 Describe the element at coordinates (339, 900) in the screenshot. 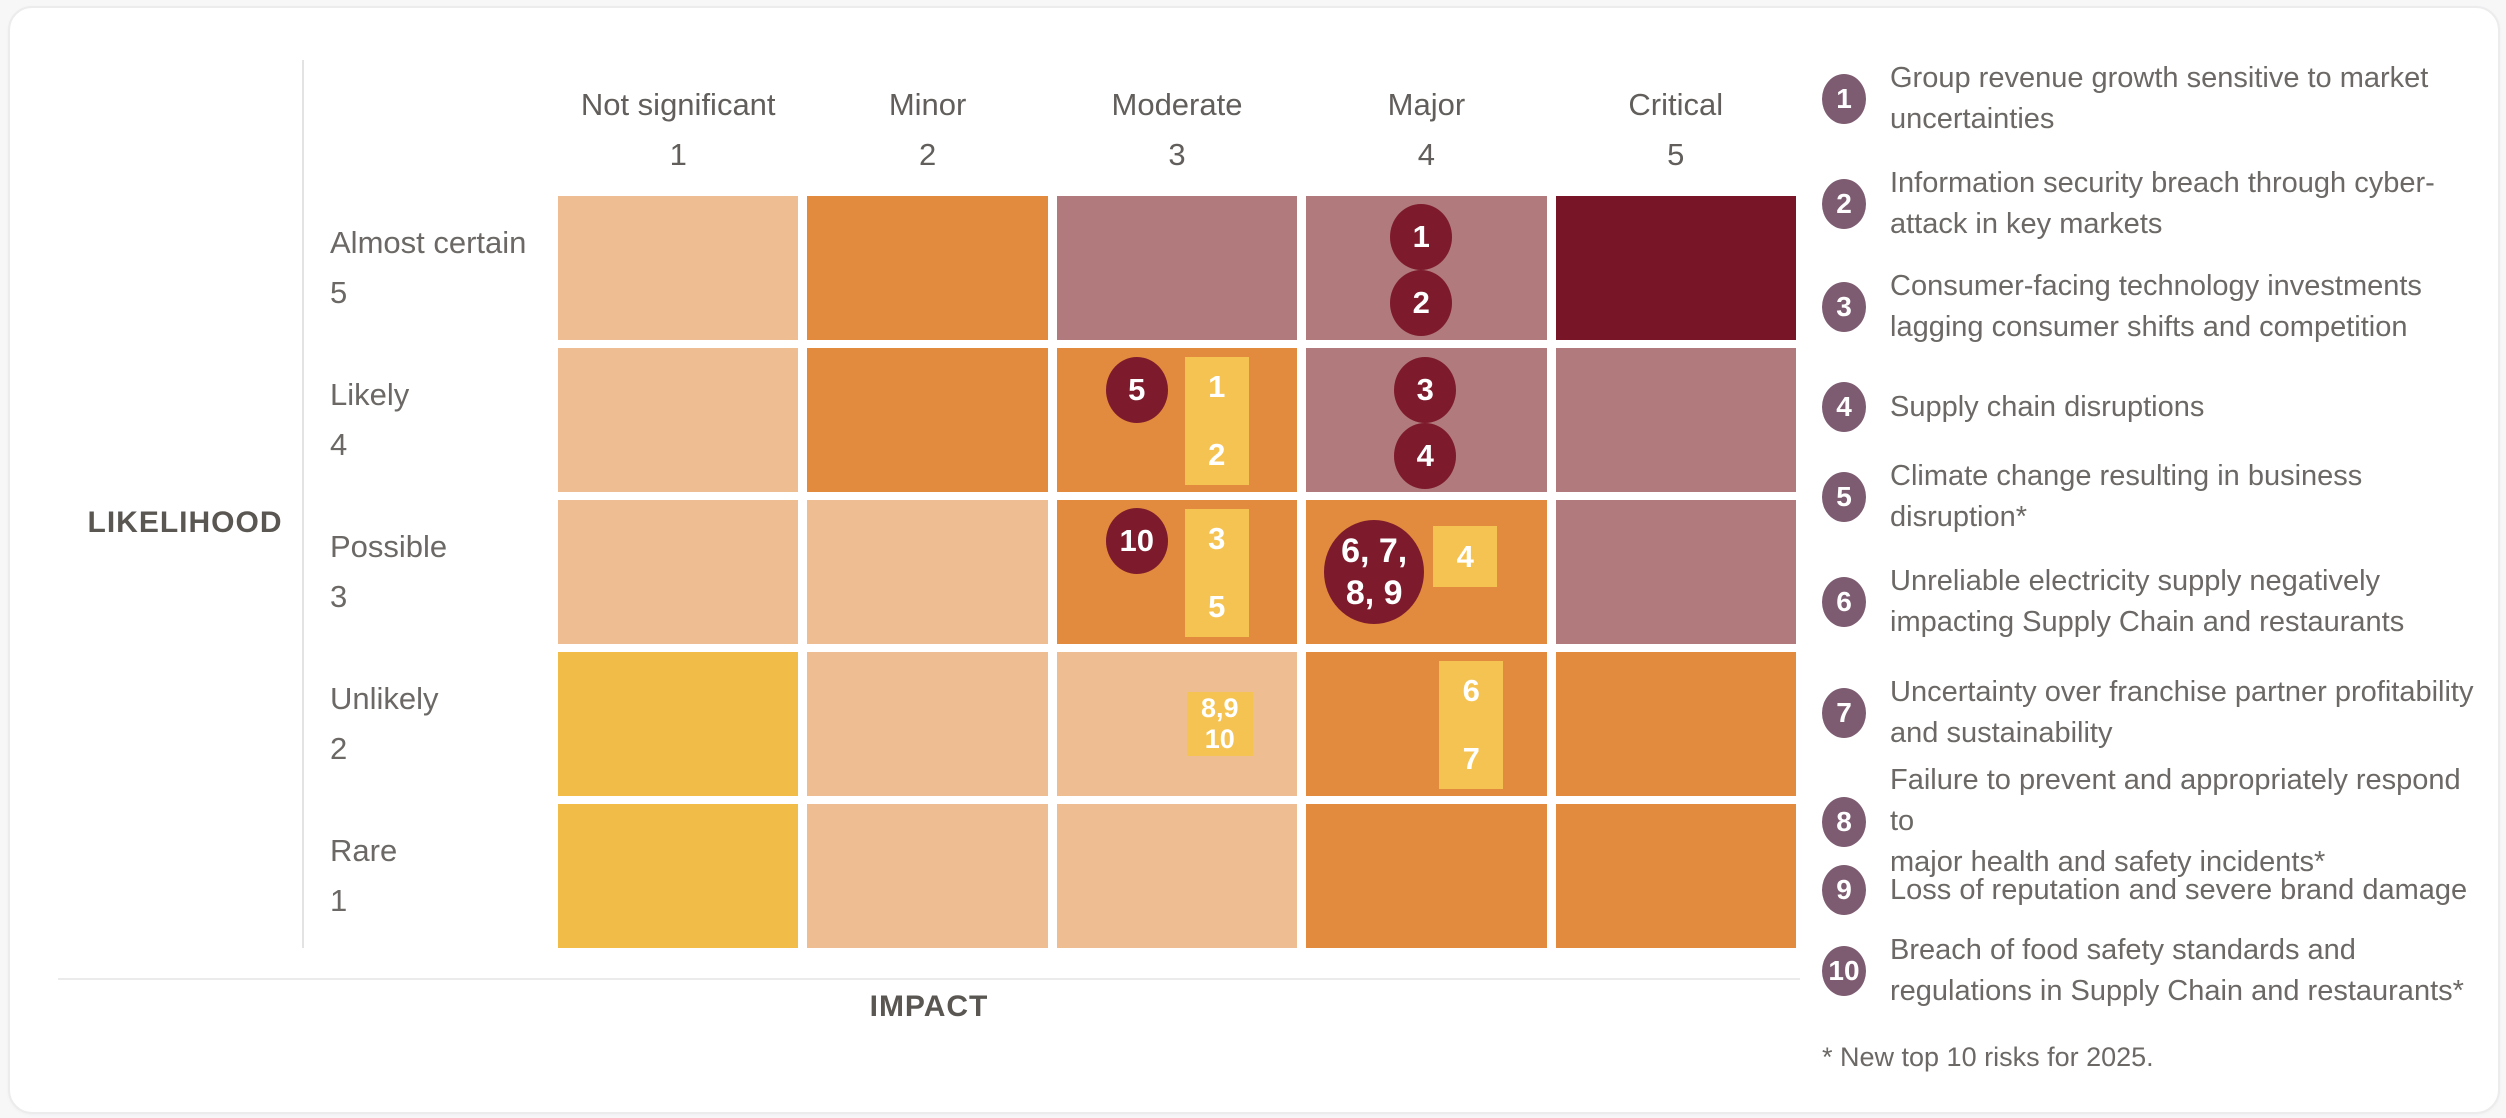

I see `row-label-value: 1` at that location.